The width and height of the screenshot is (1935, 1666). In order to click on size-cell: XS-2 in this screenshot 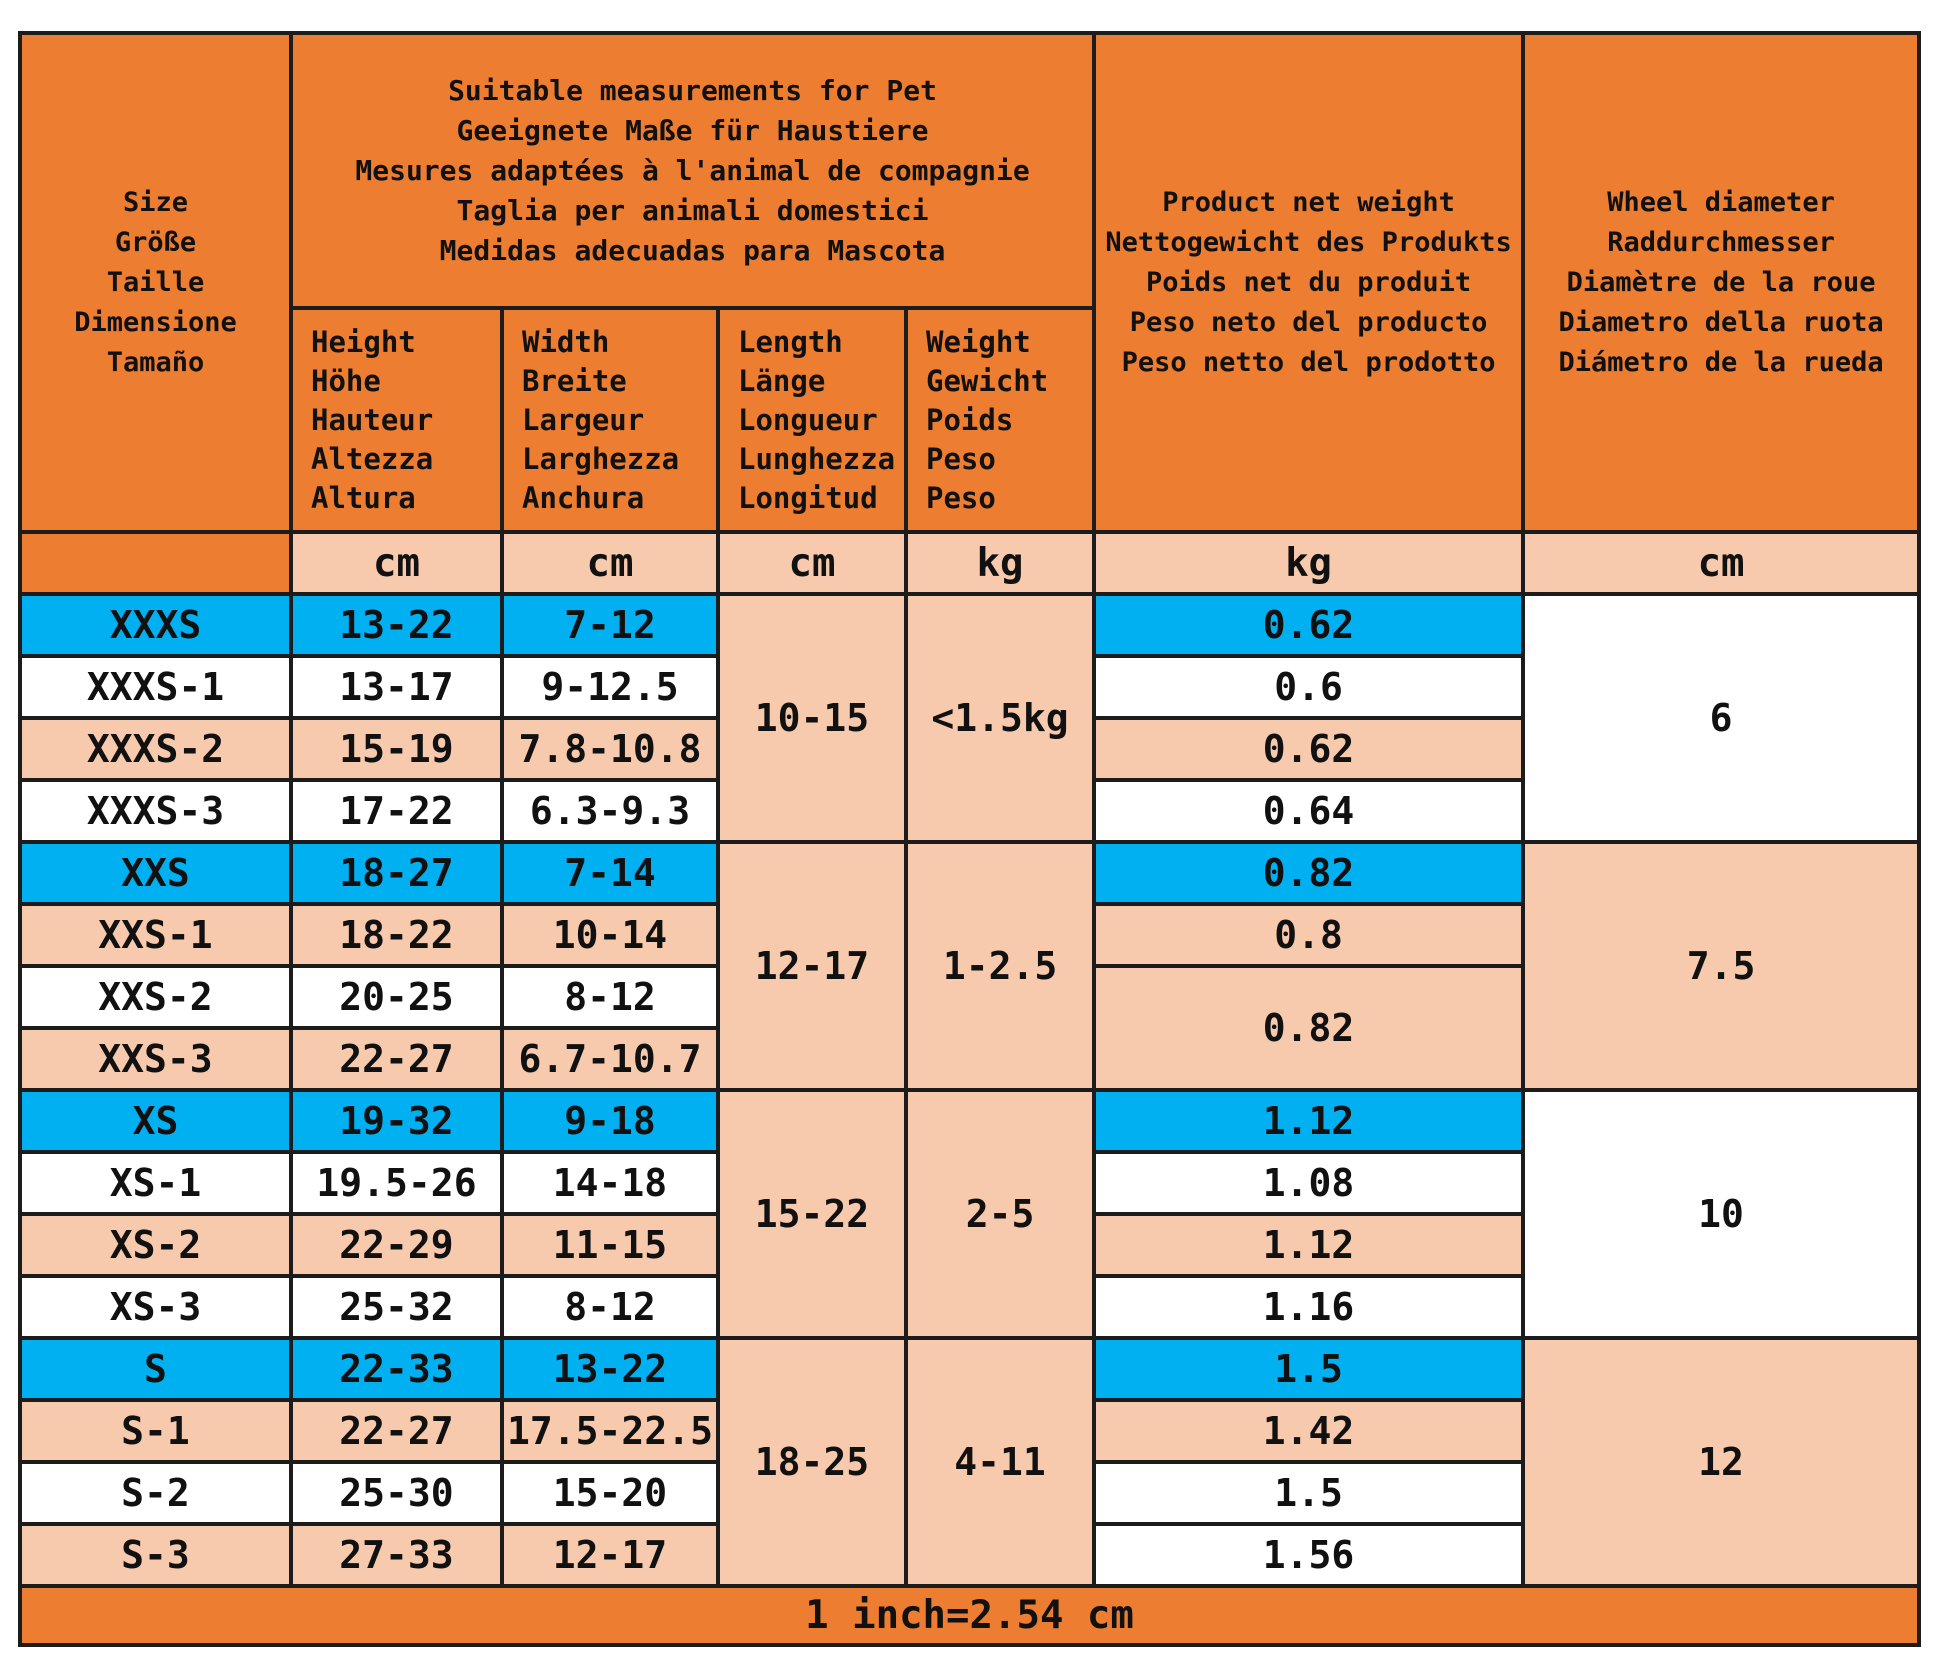, I will do `click(155, 1245)`.